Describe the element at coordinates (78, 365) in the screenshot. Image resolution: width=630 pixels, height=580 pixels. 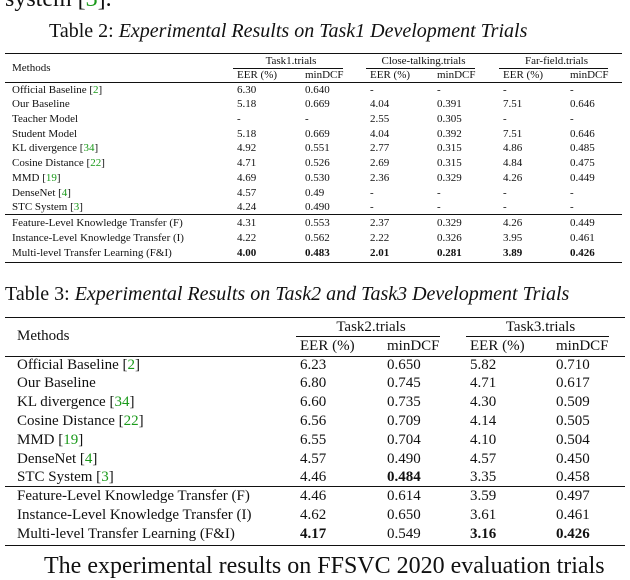
I see `method: Official Baseline [2]` at that location.